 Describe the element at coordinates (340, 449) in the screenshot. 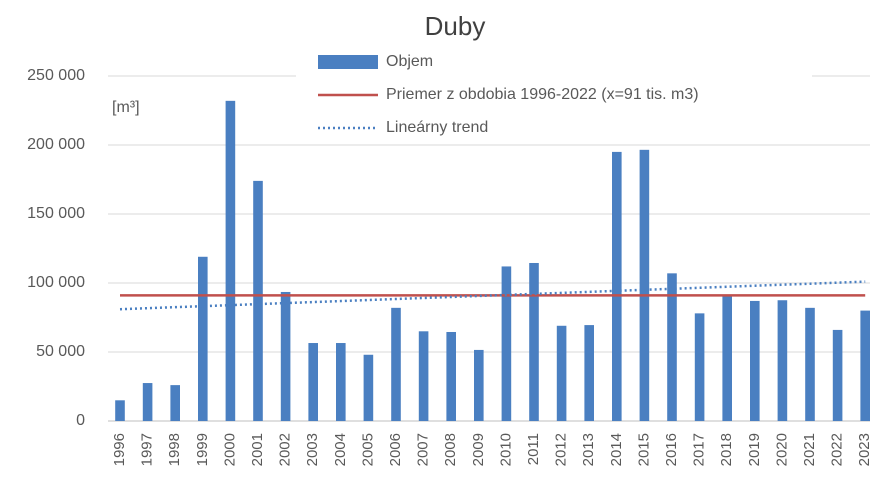

I see `x-tick-label: 2004` at that location.